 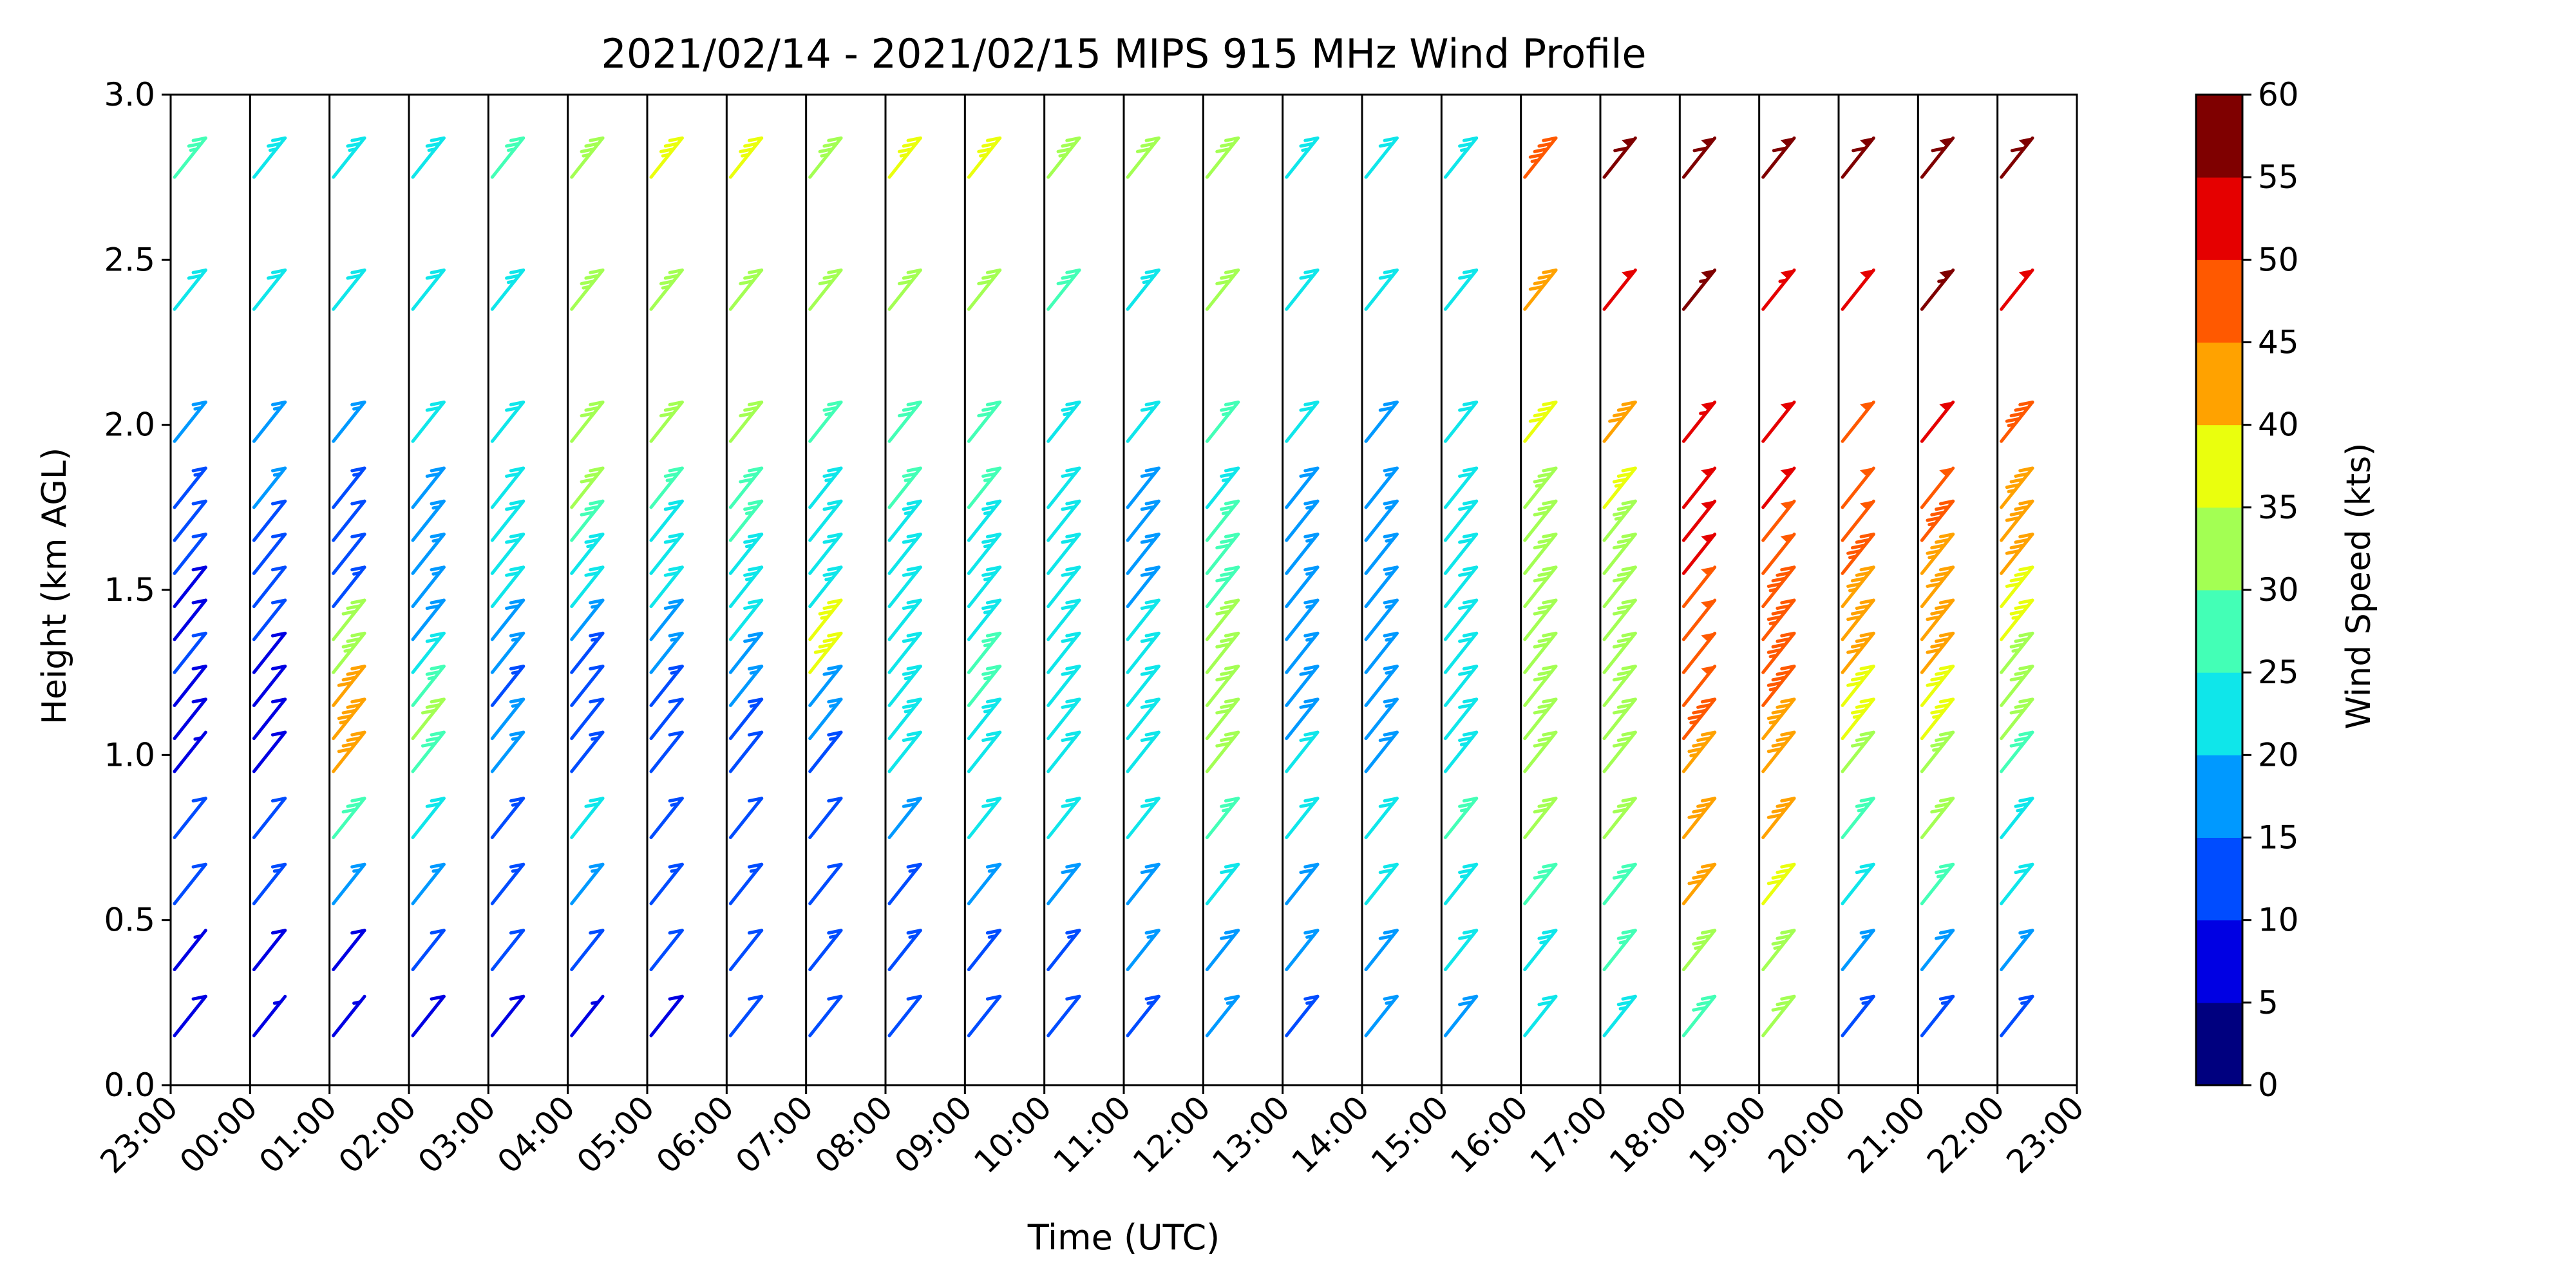 I want to click on colorbar-tick-label: 40, so click(x=2278, y=425).